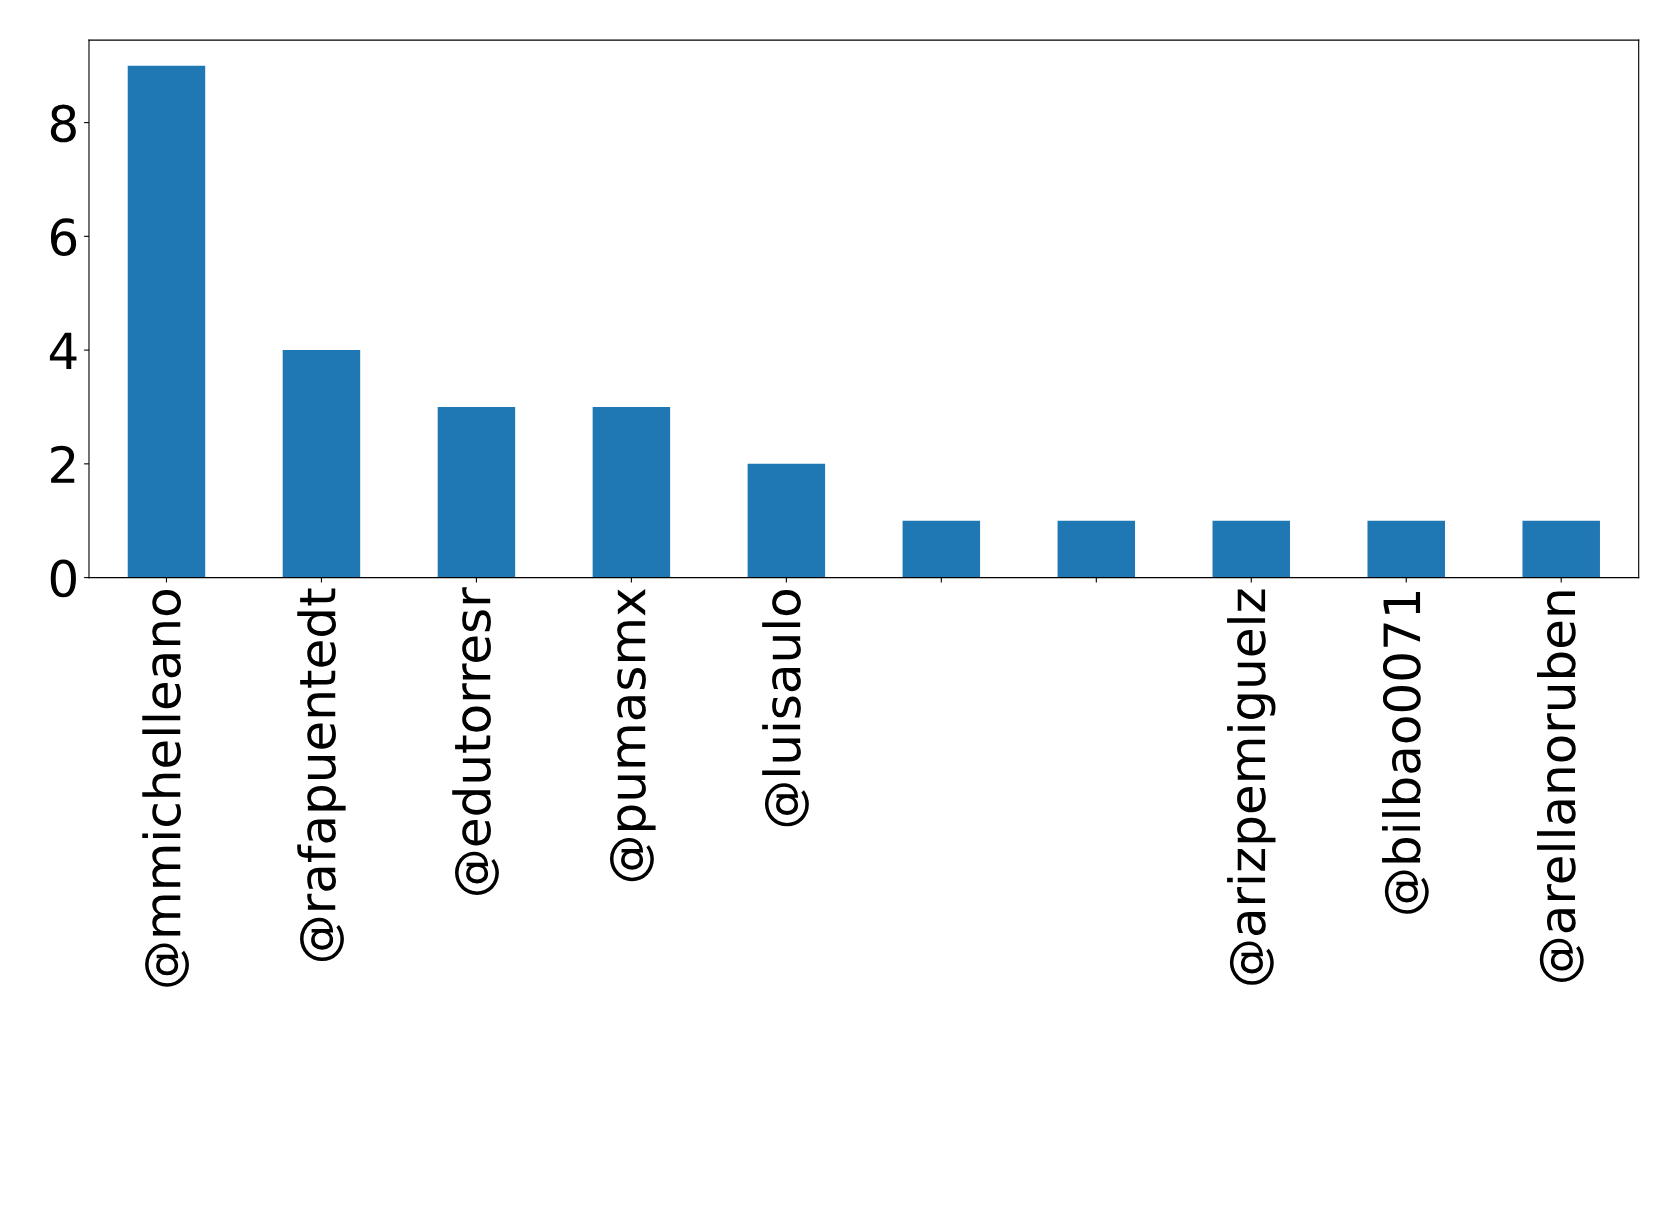 The height and width of the screenshot is (1216, 1679). Describe the element at coordinates (1405, 752) in the screenshot. I see `x-tick-label: @bilbao0071` at that location.